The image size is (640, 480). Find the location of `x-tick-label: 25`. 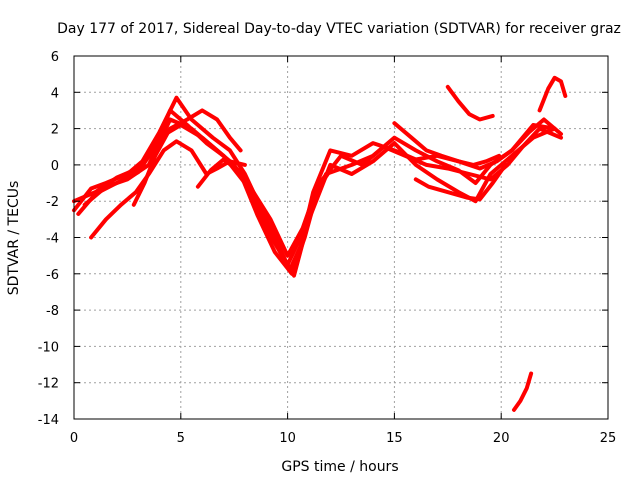

x-tick-label: 25 is located at coordinates (608, 438).